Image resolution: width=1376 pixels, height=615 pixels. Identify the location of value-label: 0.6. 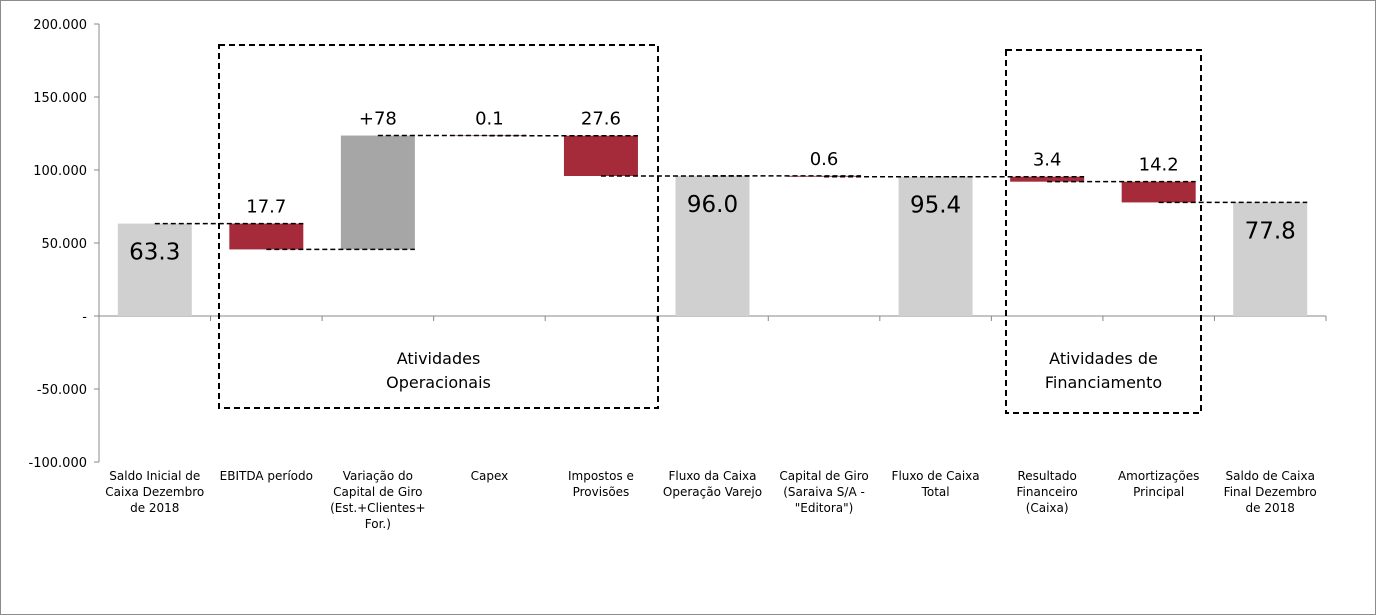
(824, 159).